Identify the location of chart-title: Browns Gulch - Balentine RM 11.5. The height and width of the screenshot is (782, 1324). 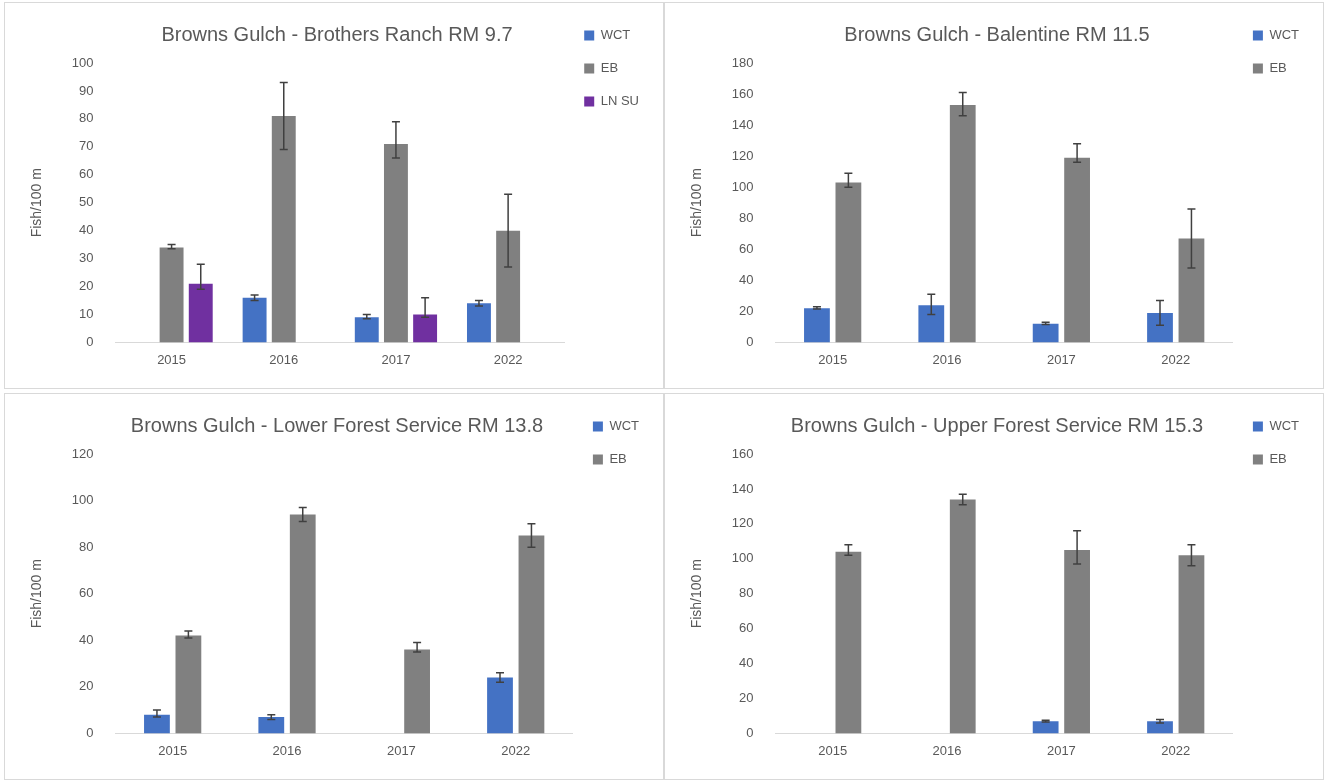
(997, 33).